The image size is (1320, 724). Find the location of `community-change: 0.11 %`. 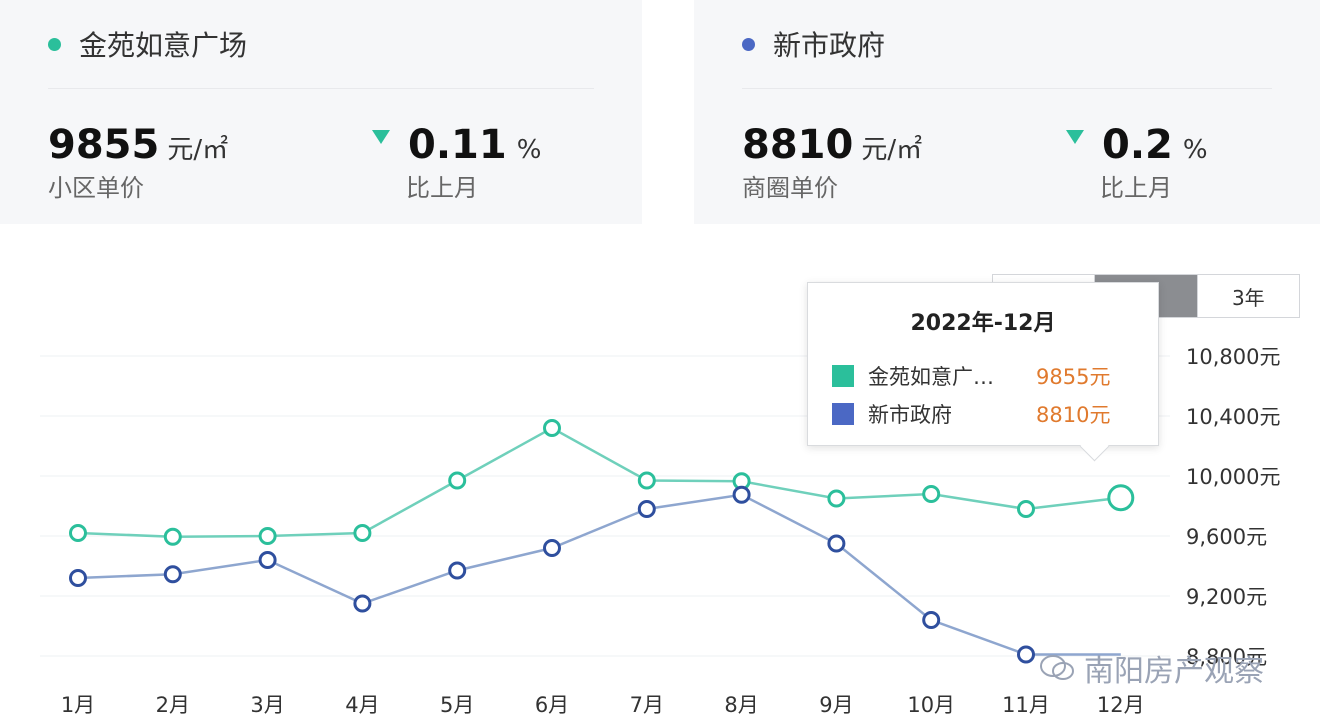

community-change: 0.11 % is located at coordinates (456, 145).